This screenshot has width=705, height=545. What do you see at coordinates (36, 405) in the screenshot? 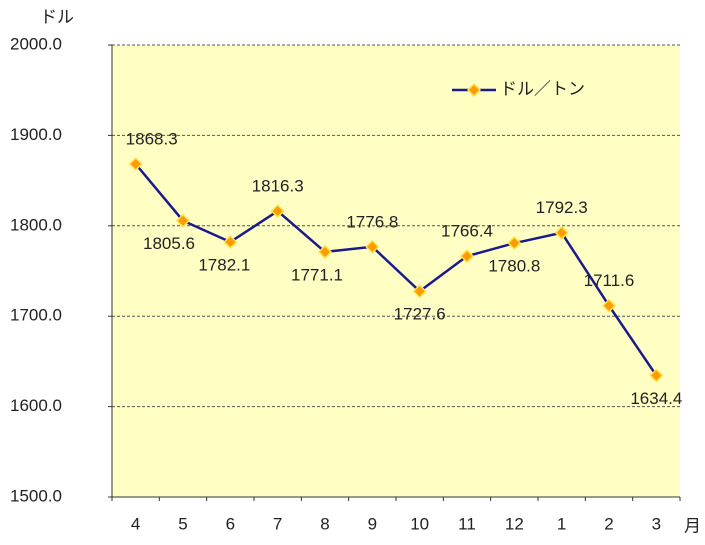
I see `y-tick-label: 1600.0` at bounding box center [36, 405].